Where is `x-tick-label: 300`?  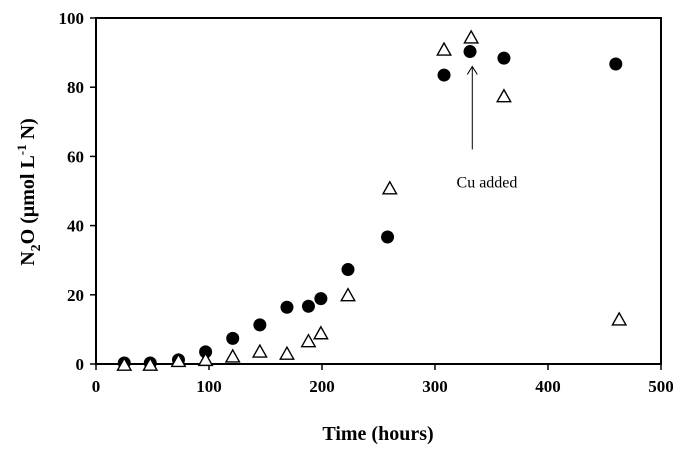
x-tick-label: 300 is located at coordinates (435, 386).